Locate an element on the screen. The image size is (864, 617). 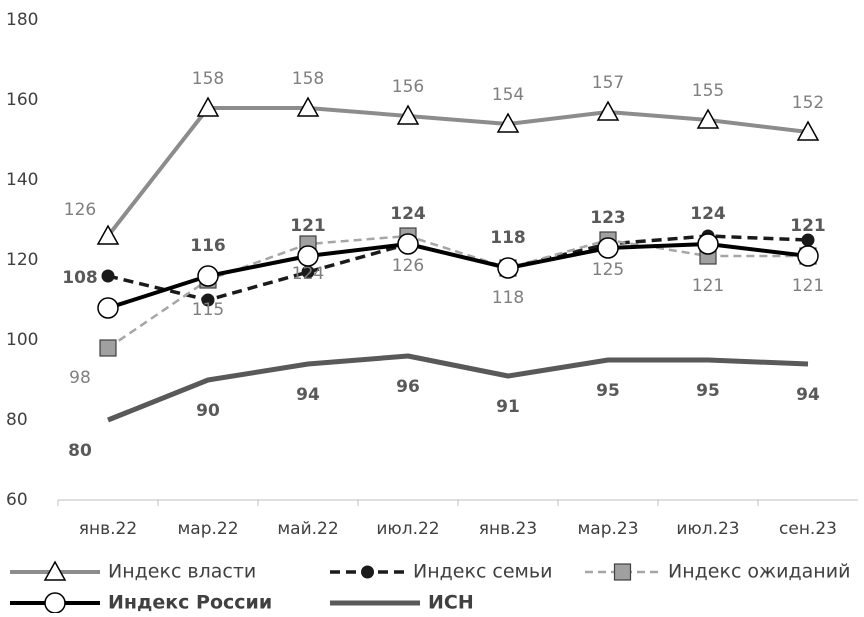
legend-label: Индекс семьи is located at coordinates (482, 572).